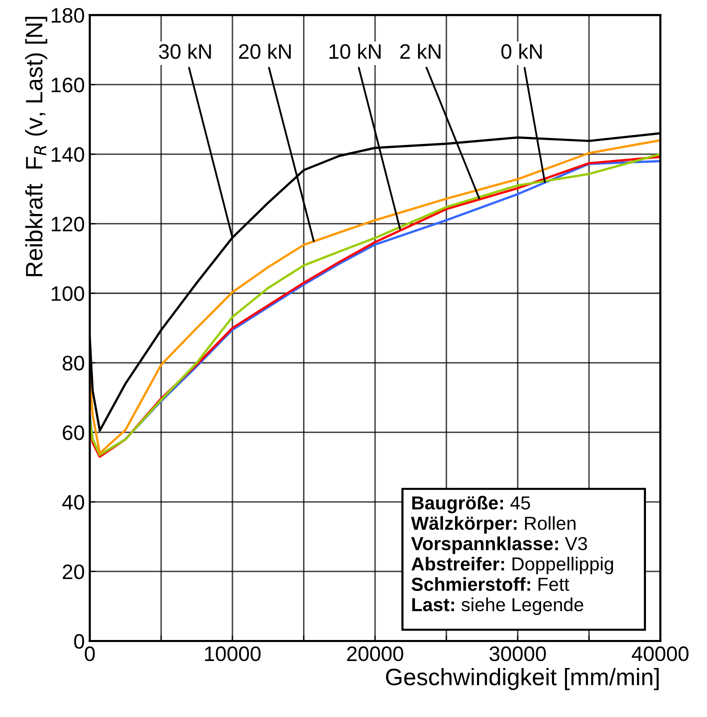 This screenshot has width=707, height=717. What do you see at coordinates (265, 51) in the screenshot?
I see `annotation: 20 kN` at bounding box center [265, 51].